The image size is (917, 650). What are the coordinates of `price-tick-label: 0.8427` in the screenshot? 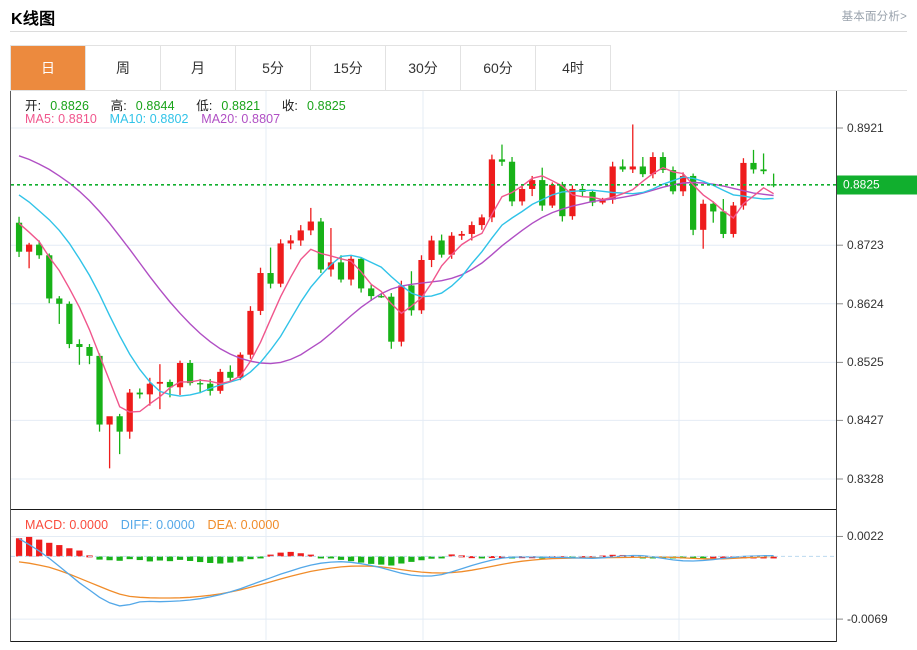 It's located at (865, 420).